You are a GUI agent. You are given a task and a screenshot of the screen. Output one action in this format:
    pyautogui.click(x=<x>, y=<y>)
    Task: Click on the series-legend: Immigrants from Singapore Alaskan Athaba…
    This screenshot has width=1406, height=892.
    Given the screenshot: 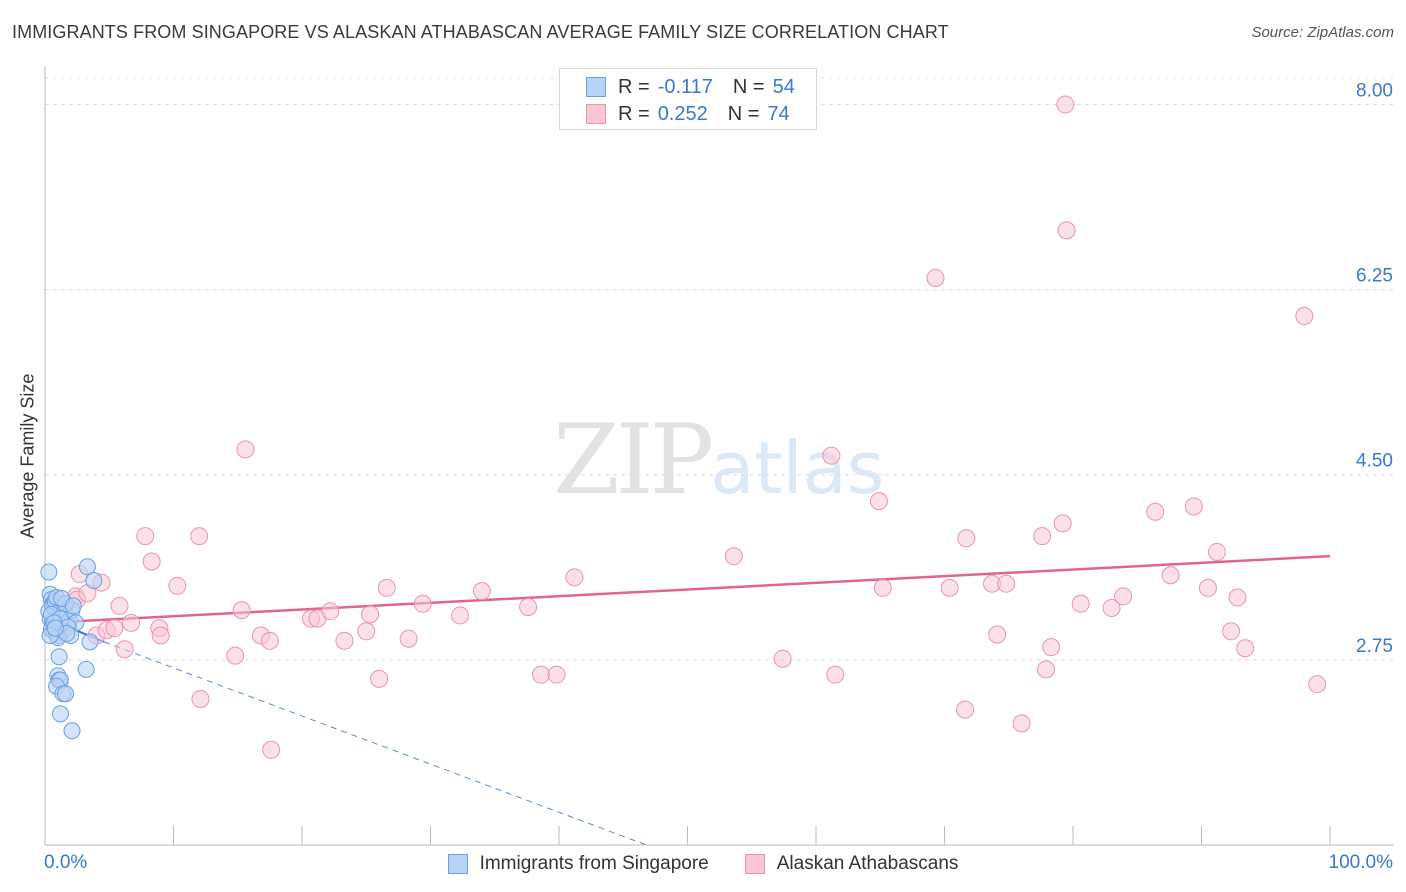 What is the action you would take?
    pyautogui.click(x=703, y=864)
    